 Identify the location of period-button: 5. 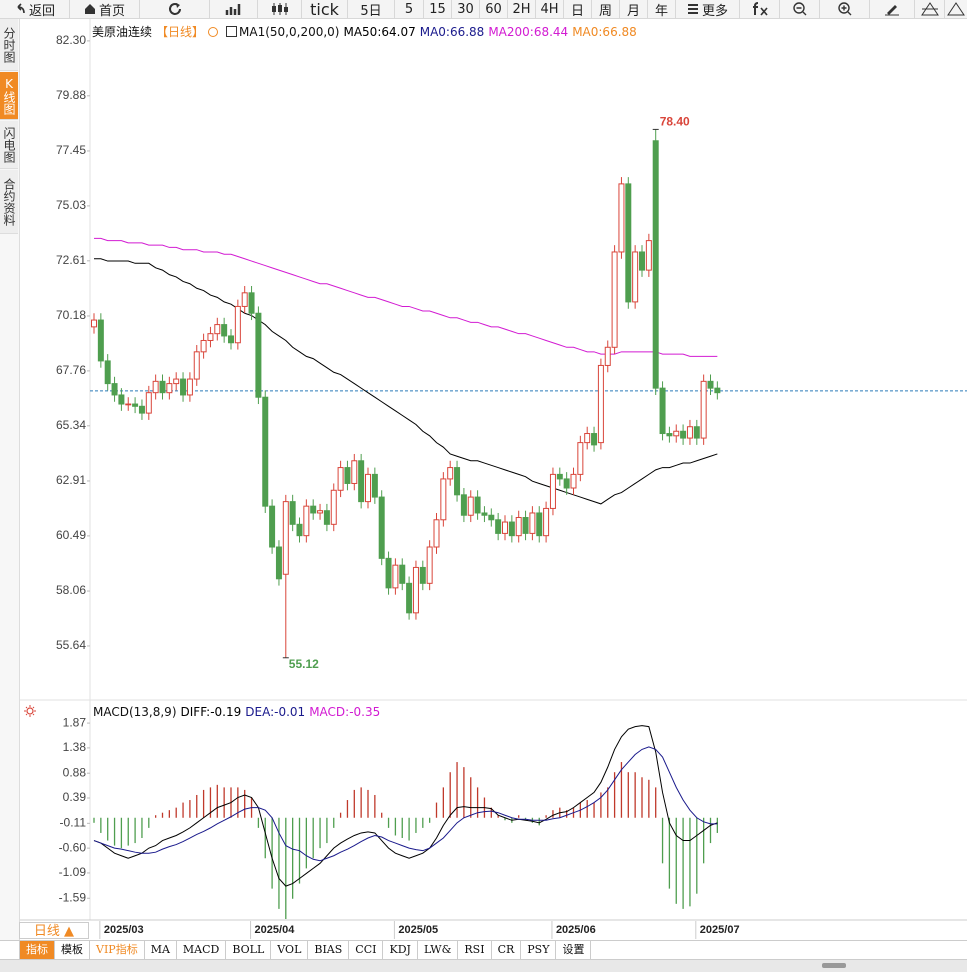
(409, 9).